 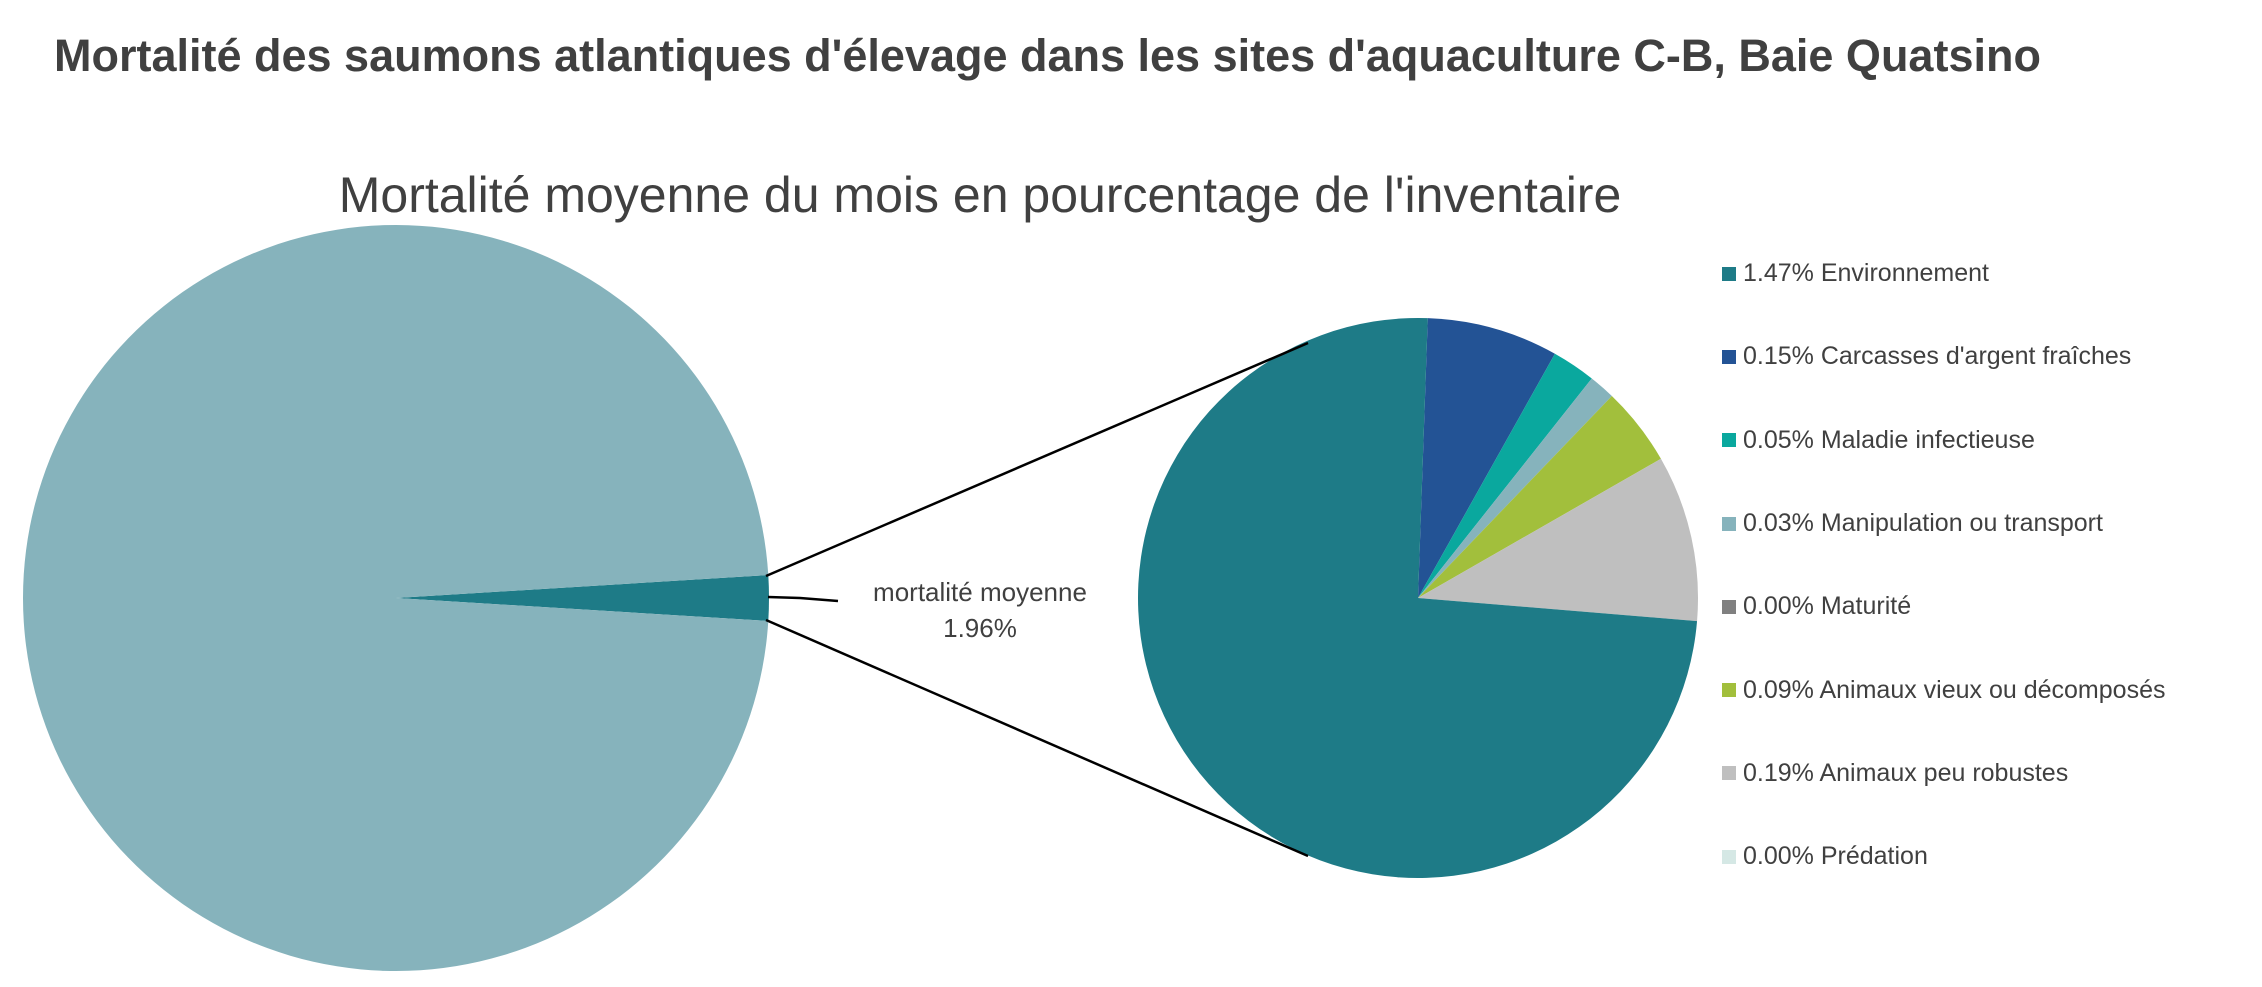 I want to click on breakdown-slice-animaux-peu-robustes, so click(x=1558, y=540).